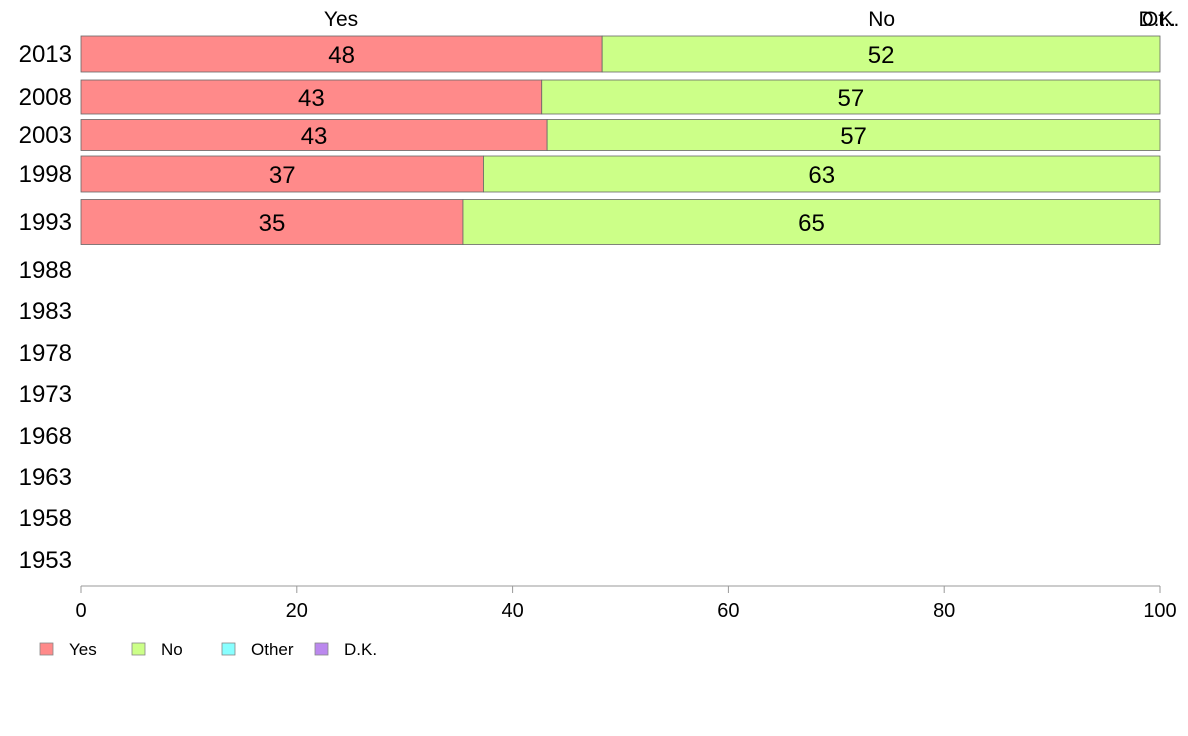 The image size is (1188, 736). Describe the element at coordinates (45, 518) in the screenshot. I see `y-tick-label-1958: 1958` at that location.